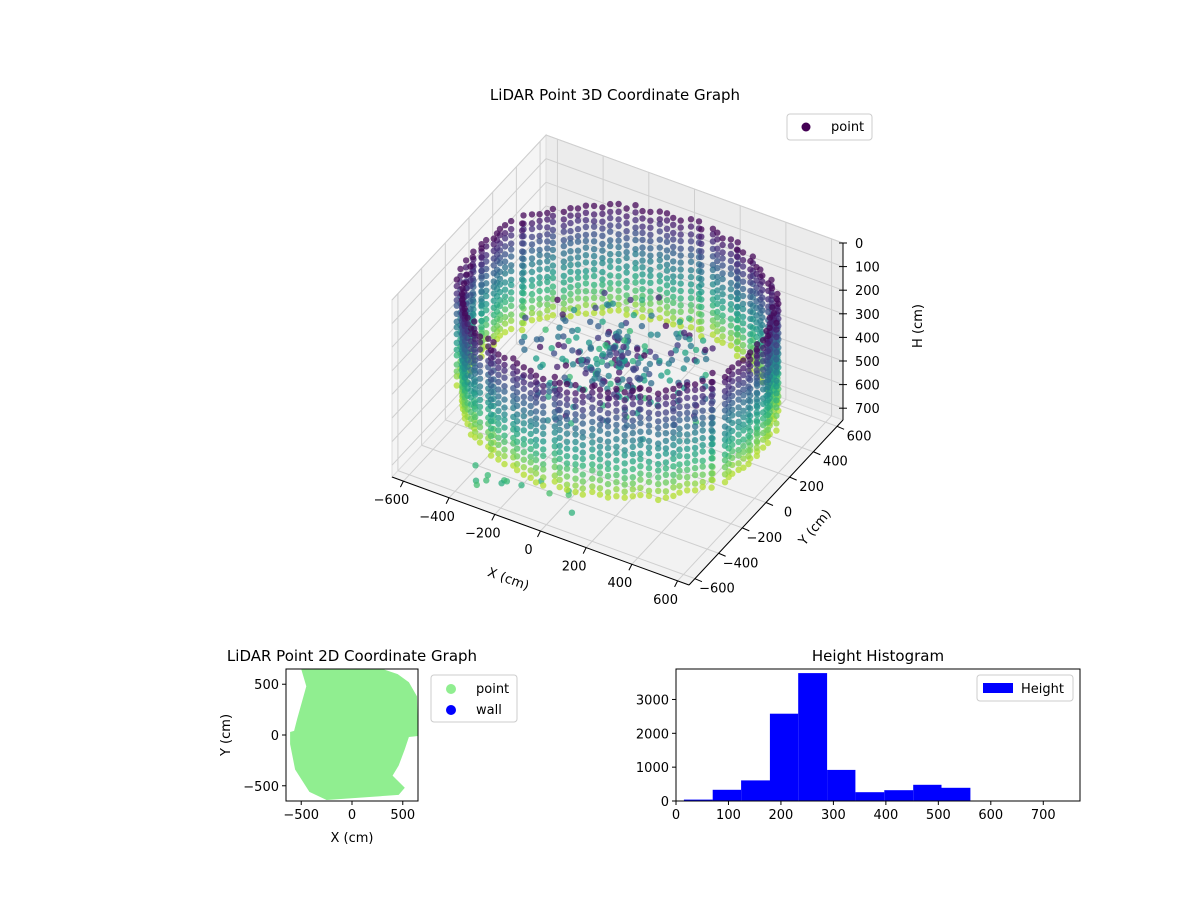 The height and width of the screenshot is (900, 1200). What do you see at coordinates (688, 372) in the screenshot?
I see `grid-y-floor` at bounding box center [688, 372].